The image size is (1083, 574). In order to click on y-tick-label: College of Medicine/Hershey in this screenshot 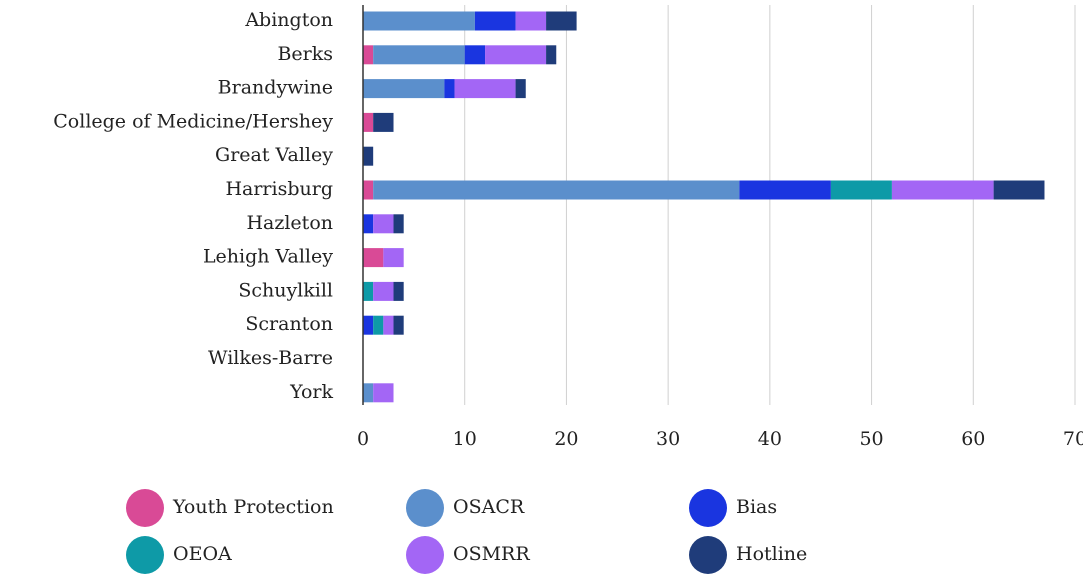, I will do `click(193, 121)`.